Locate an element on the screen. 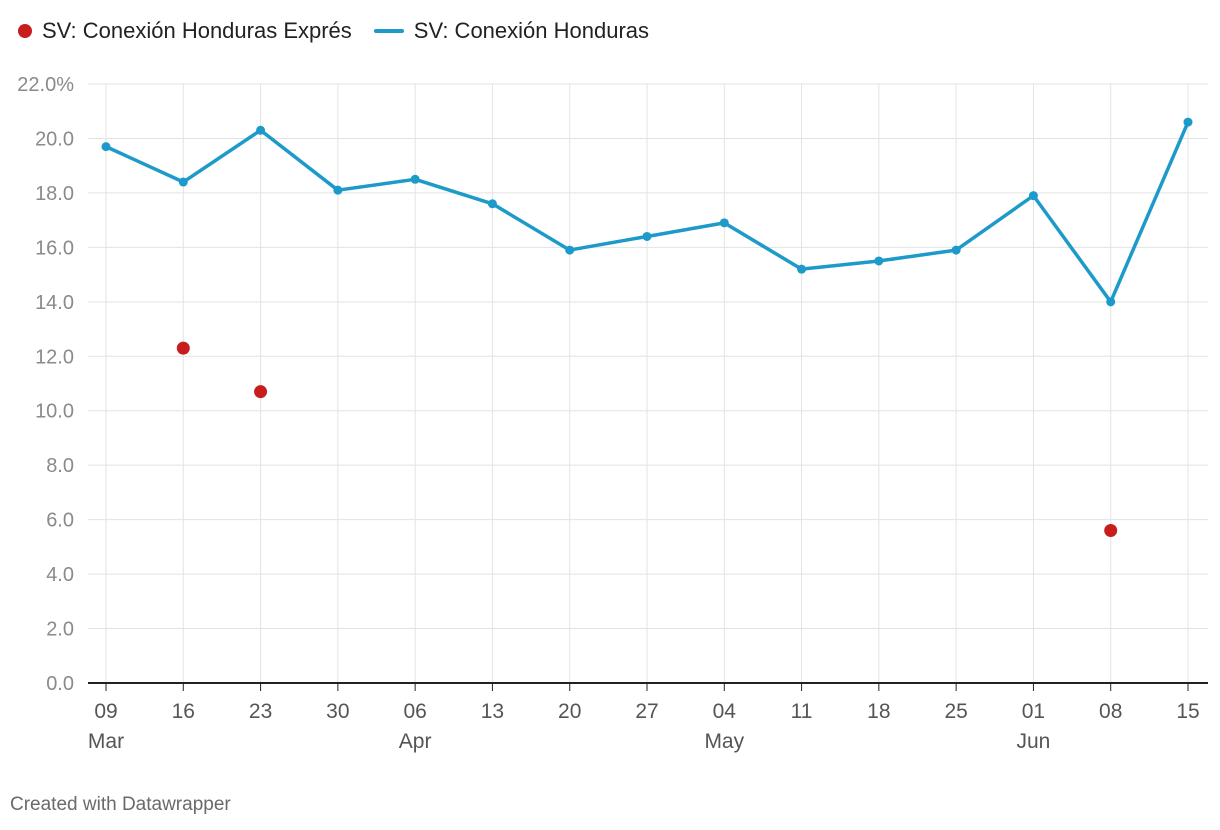  legend-dot-marker is located at coordinates (25, 31).